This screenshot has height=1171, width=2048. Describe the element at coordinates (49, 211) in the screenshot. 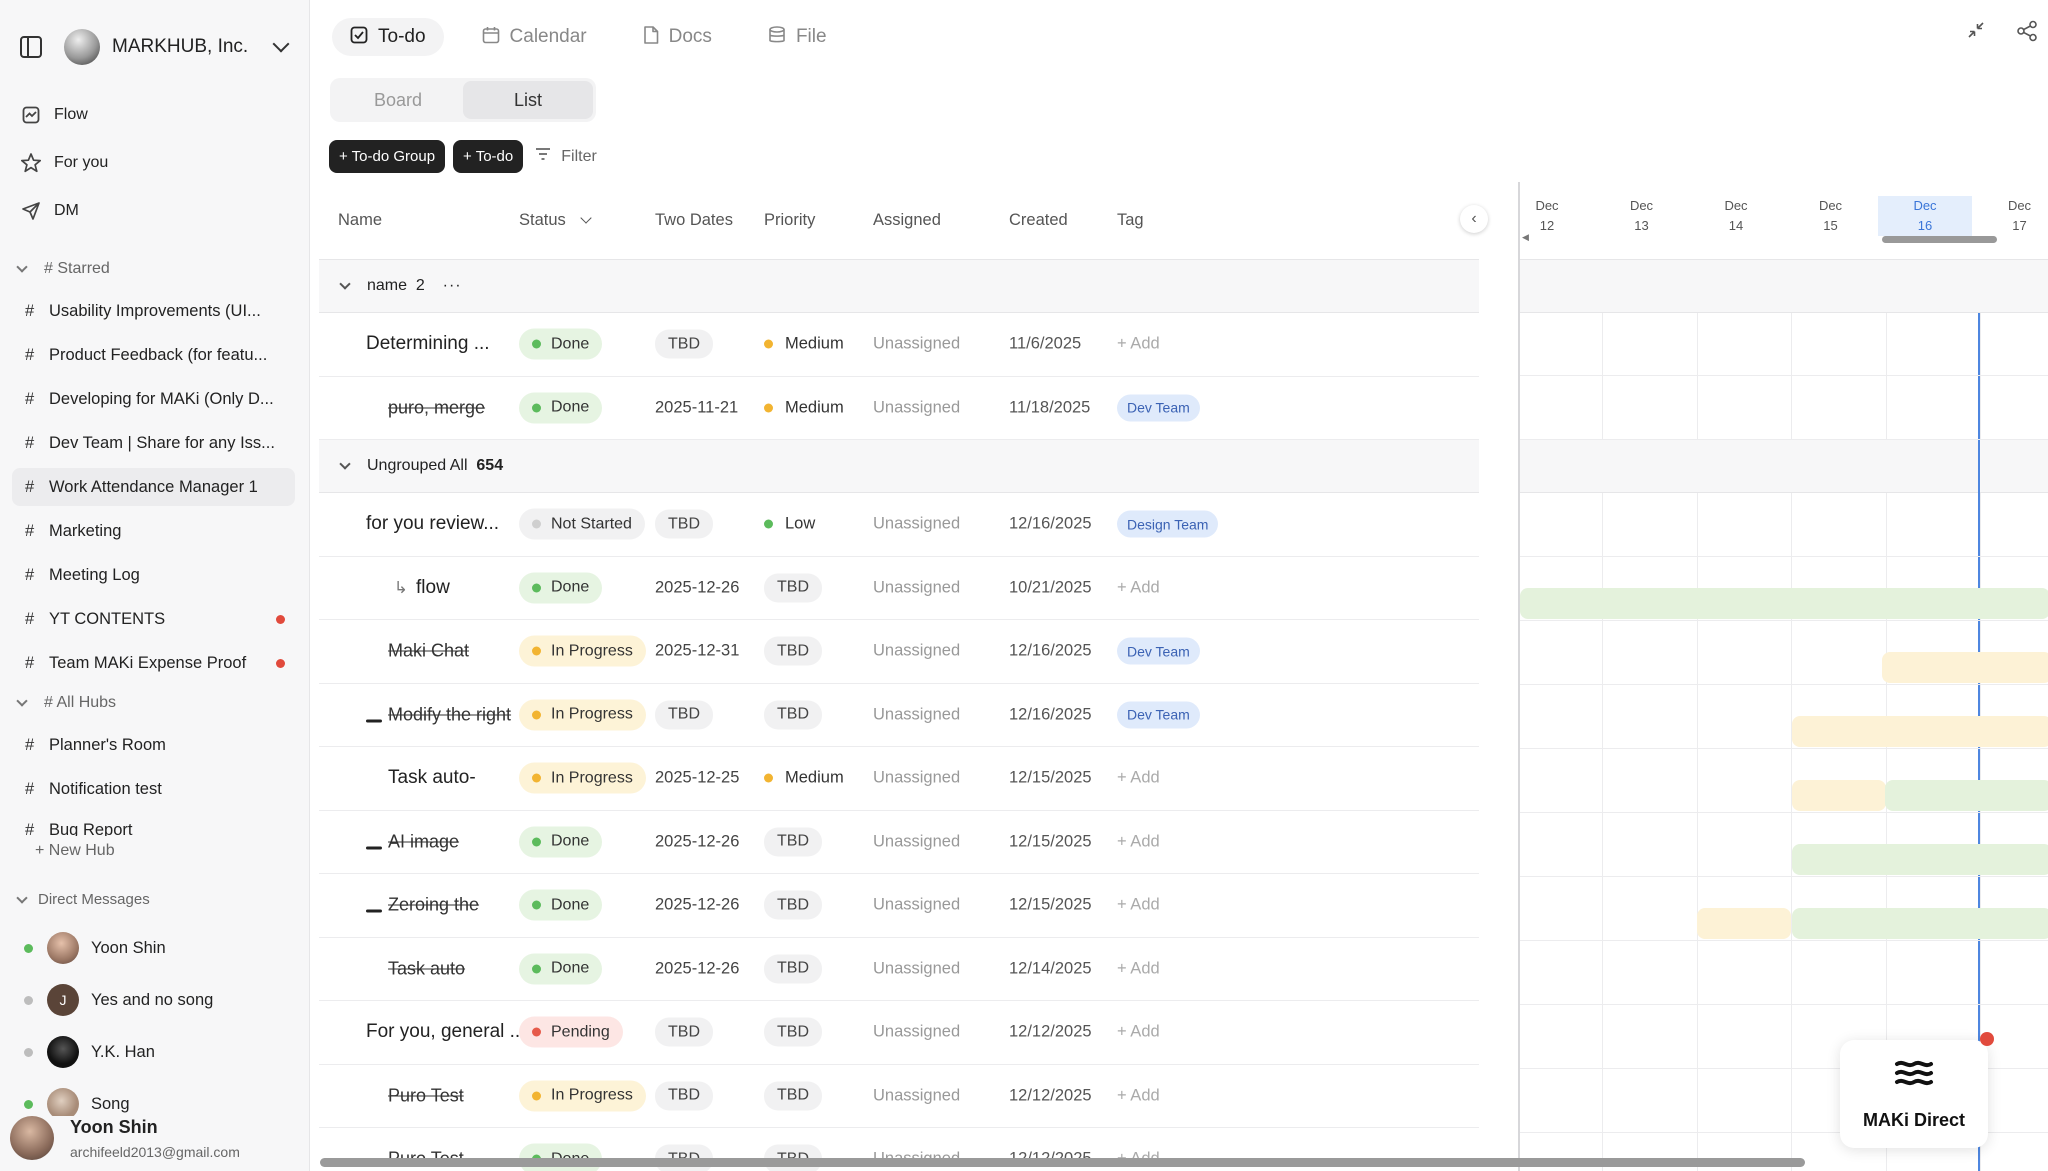

I see `nav-dm: DM` at that location.